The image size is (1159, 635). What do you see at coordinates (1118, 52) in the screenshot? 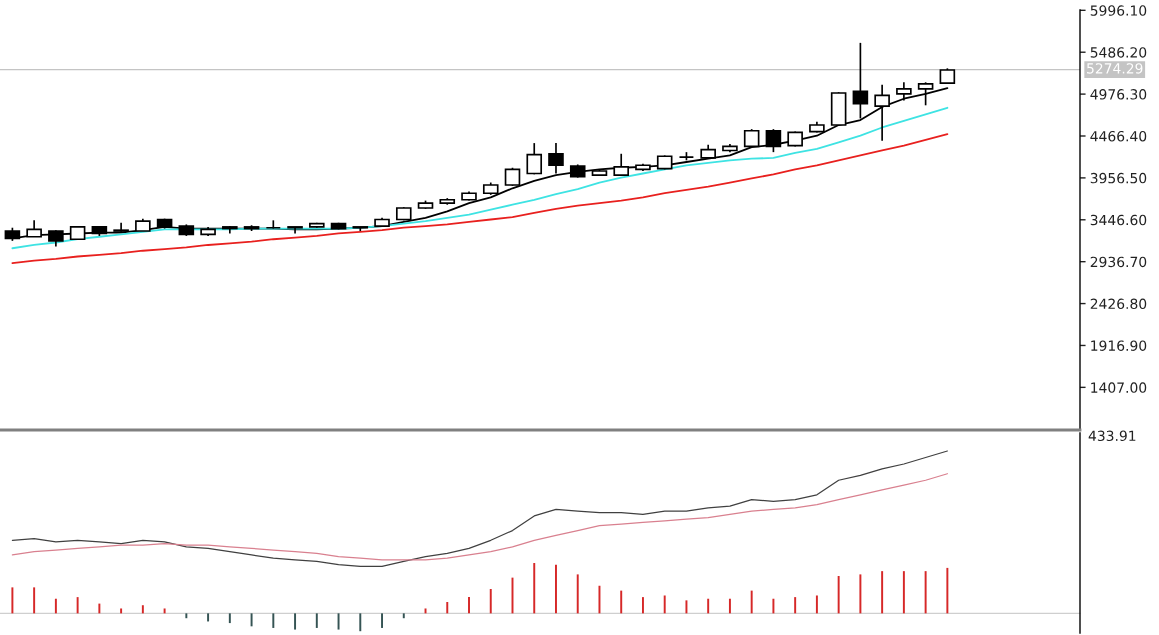
I see `y-tick-label: 5486.20` at bounding box center [1118, 52].